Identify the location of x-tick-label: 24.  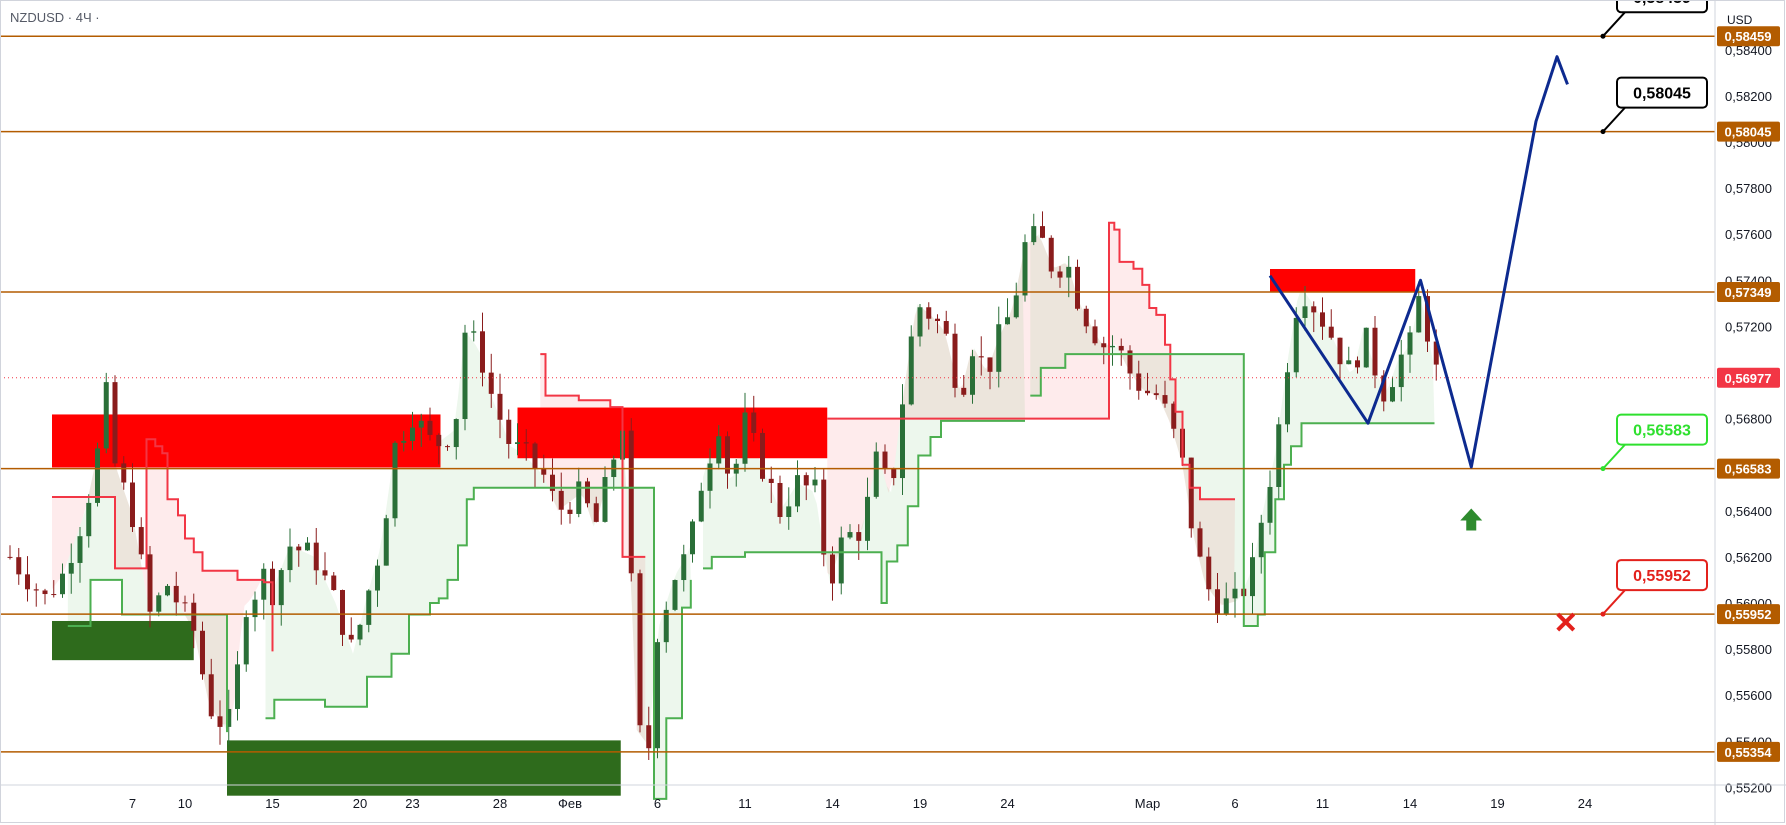
(1007, 803).